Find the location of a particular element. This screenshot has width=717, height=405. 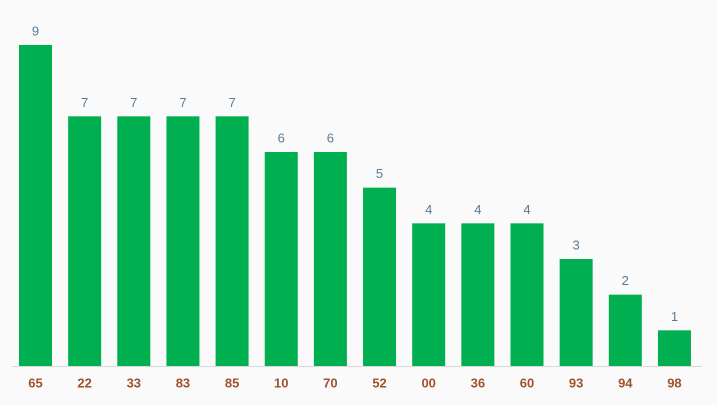

x-tick-label: 00 is located at coordinates (428, 382).